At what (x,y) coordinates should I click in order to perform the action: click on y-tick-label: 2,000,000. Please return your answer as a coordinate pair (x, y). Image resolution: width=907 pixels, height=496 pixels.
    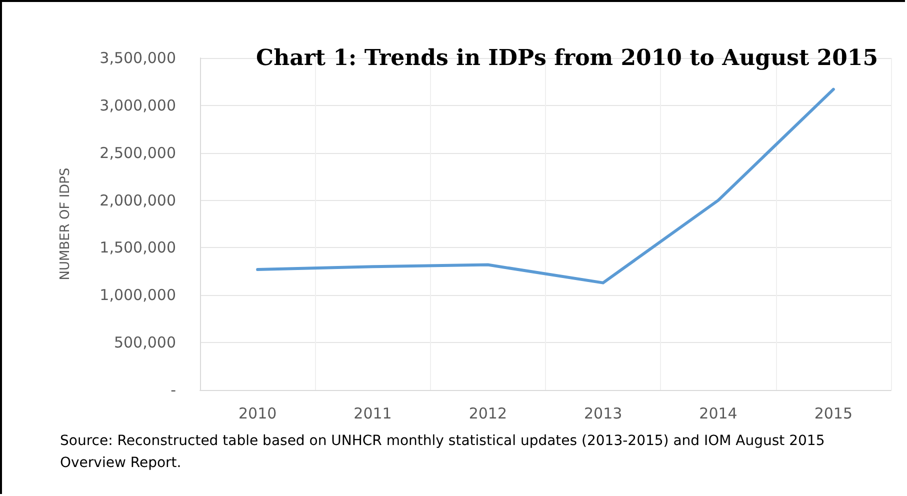
    Looking at the image, I should click on (138, 200).